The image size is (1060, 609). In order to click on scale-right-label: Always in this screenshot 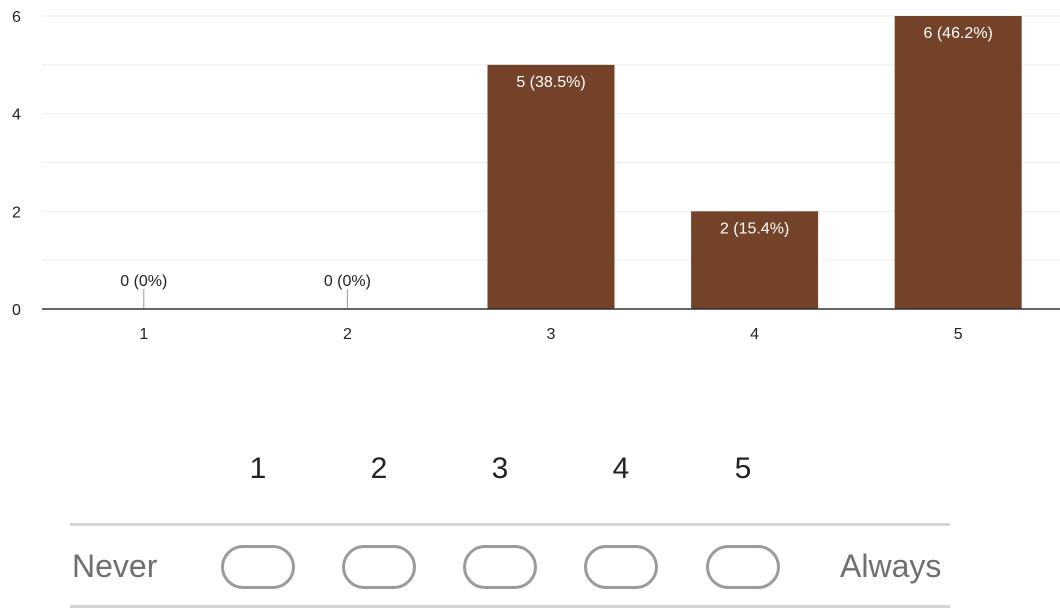, I will do `click(891, 566)`.